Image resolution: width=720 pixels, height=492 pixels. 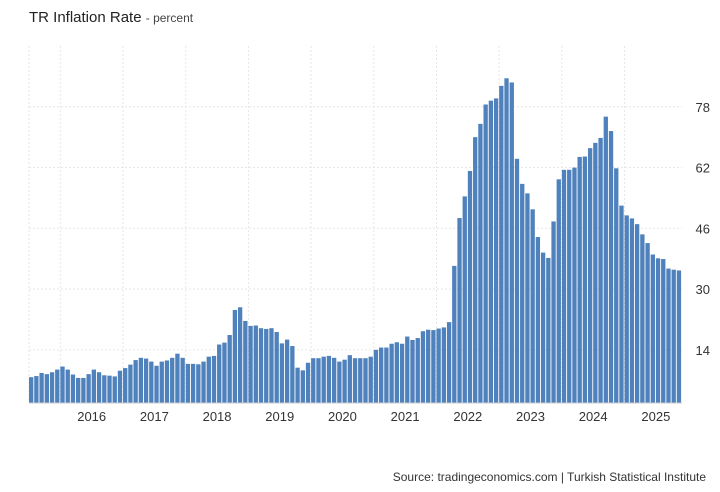 I want to click on y-tick-label: 30, so click(x=703, y=289).